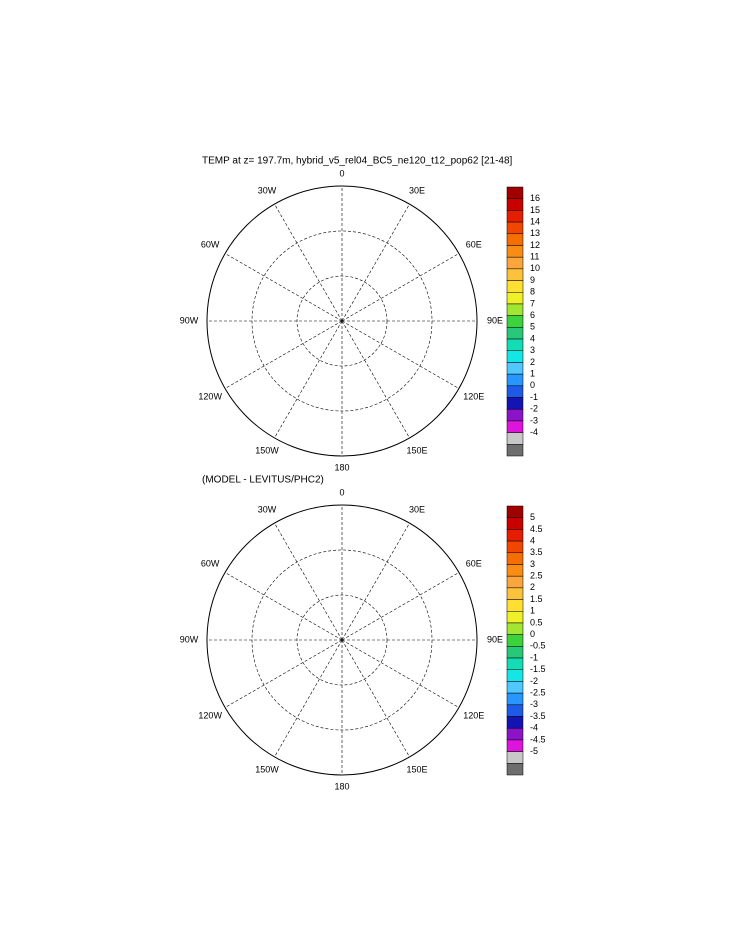 The image size is (733, 945). What do you see at coordinates (536, 529) in the screenshot?
I see `colorbar-label: 4.5` at bounding box center [536, 529].